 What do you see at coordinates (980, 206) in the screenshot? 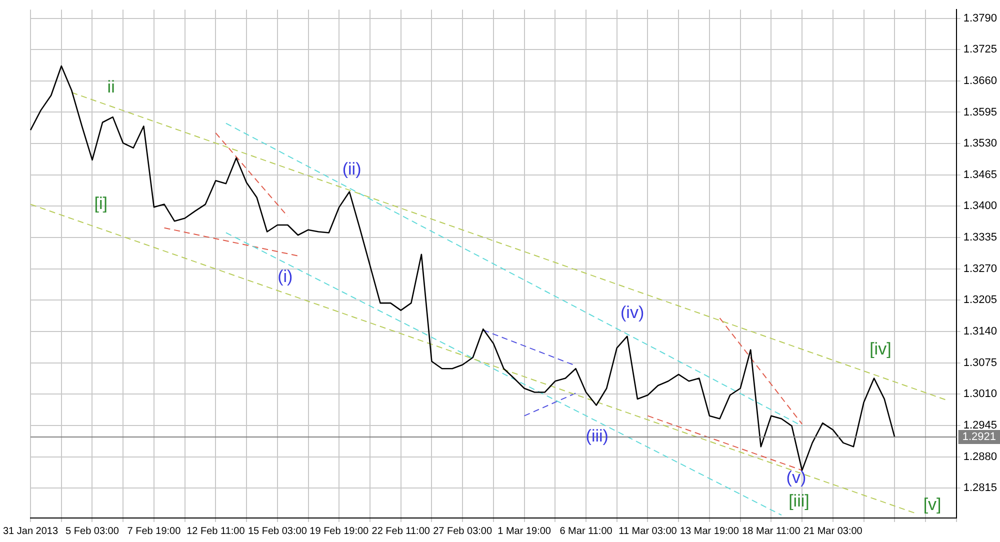
I see `y-tick-label: 1.3400` at bounding box center [980, 206].